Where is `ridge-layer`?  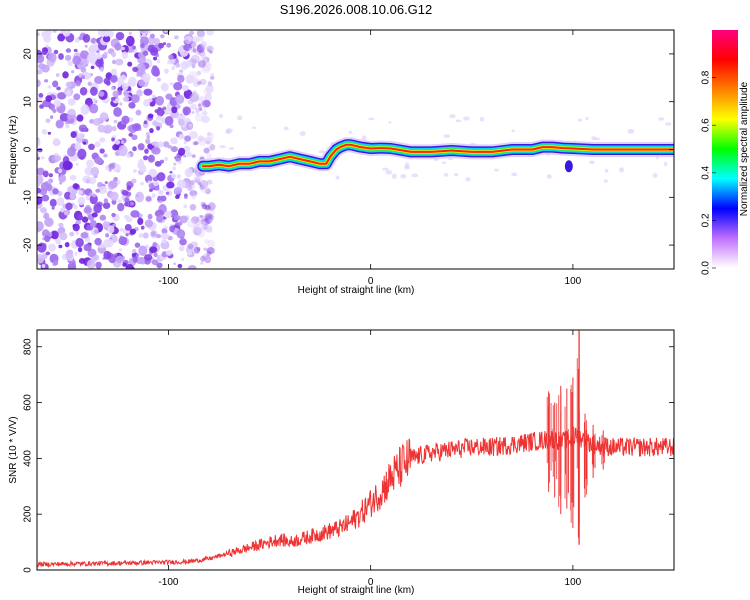
ridge-layer is located at coordinates (437, 155).